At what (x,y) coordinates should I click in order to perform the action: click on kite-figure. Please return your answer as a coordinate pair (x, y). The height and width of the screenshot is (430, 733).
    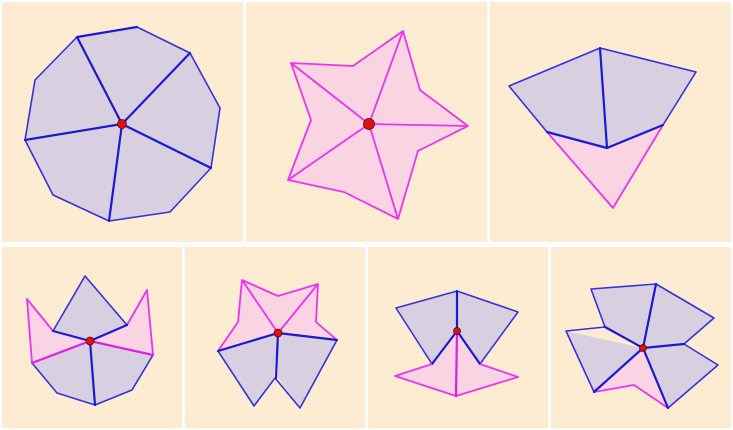
    Looking at the image, I should click on (602, 127).